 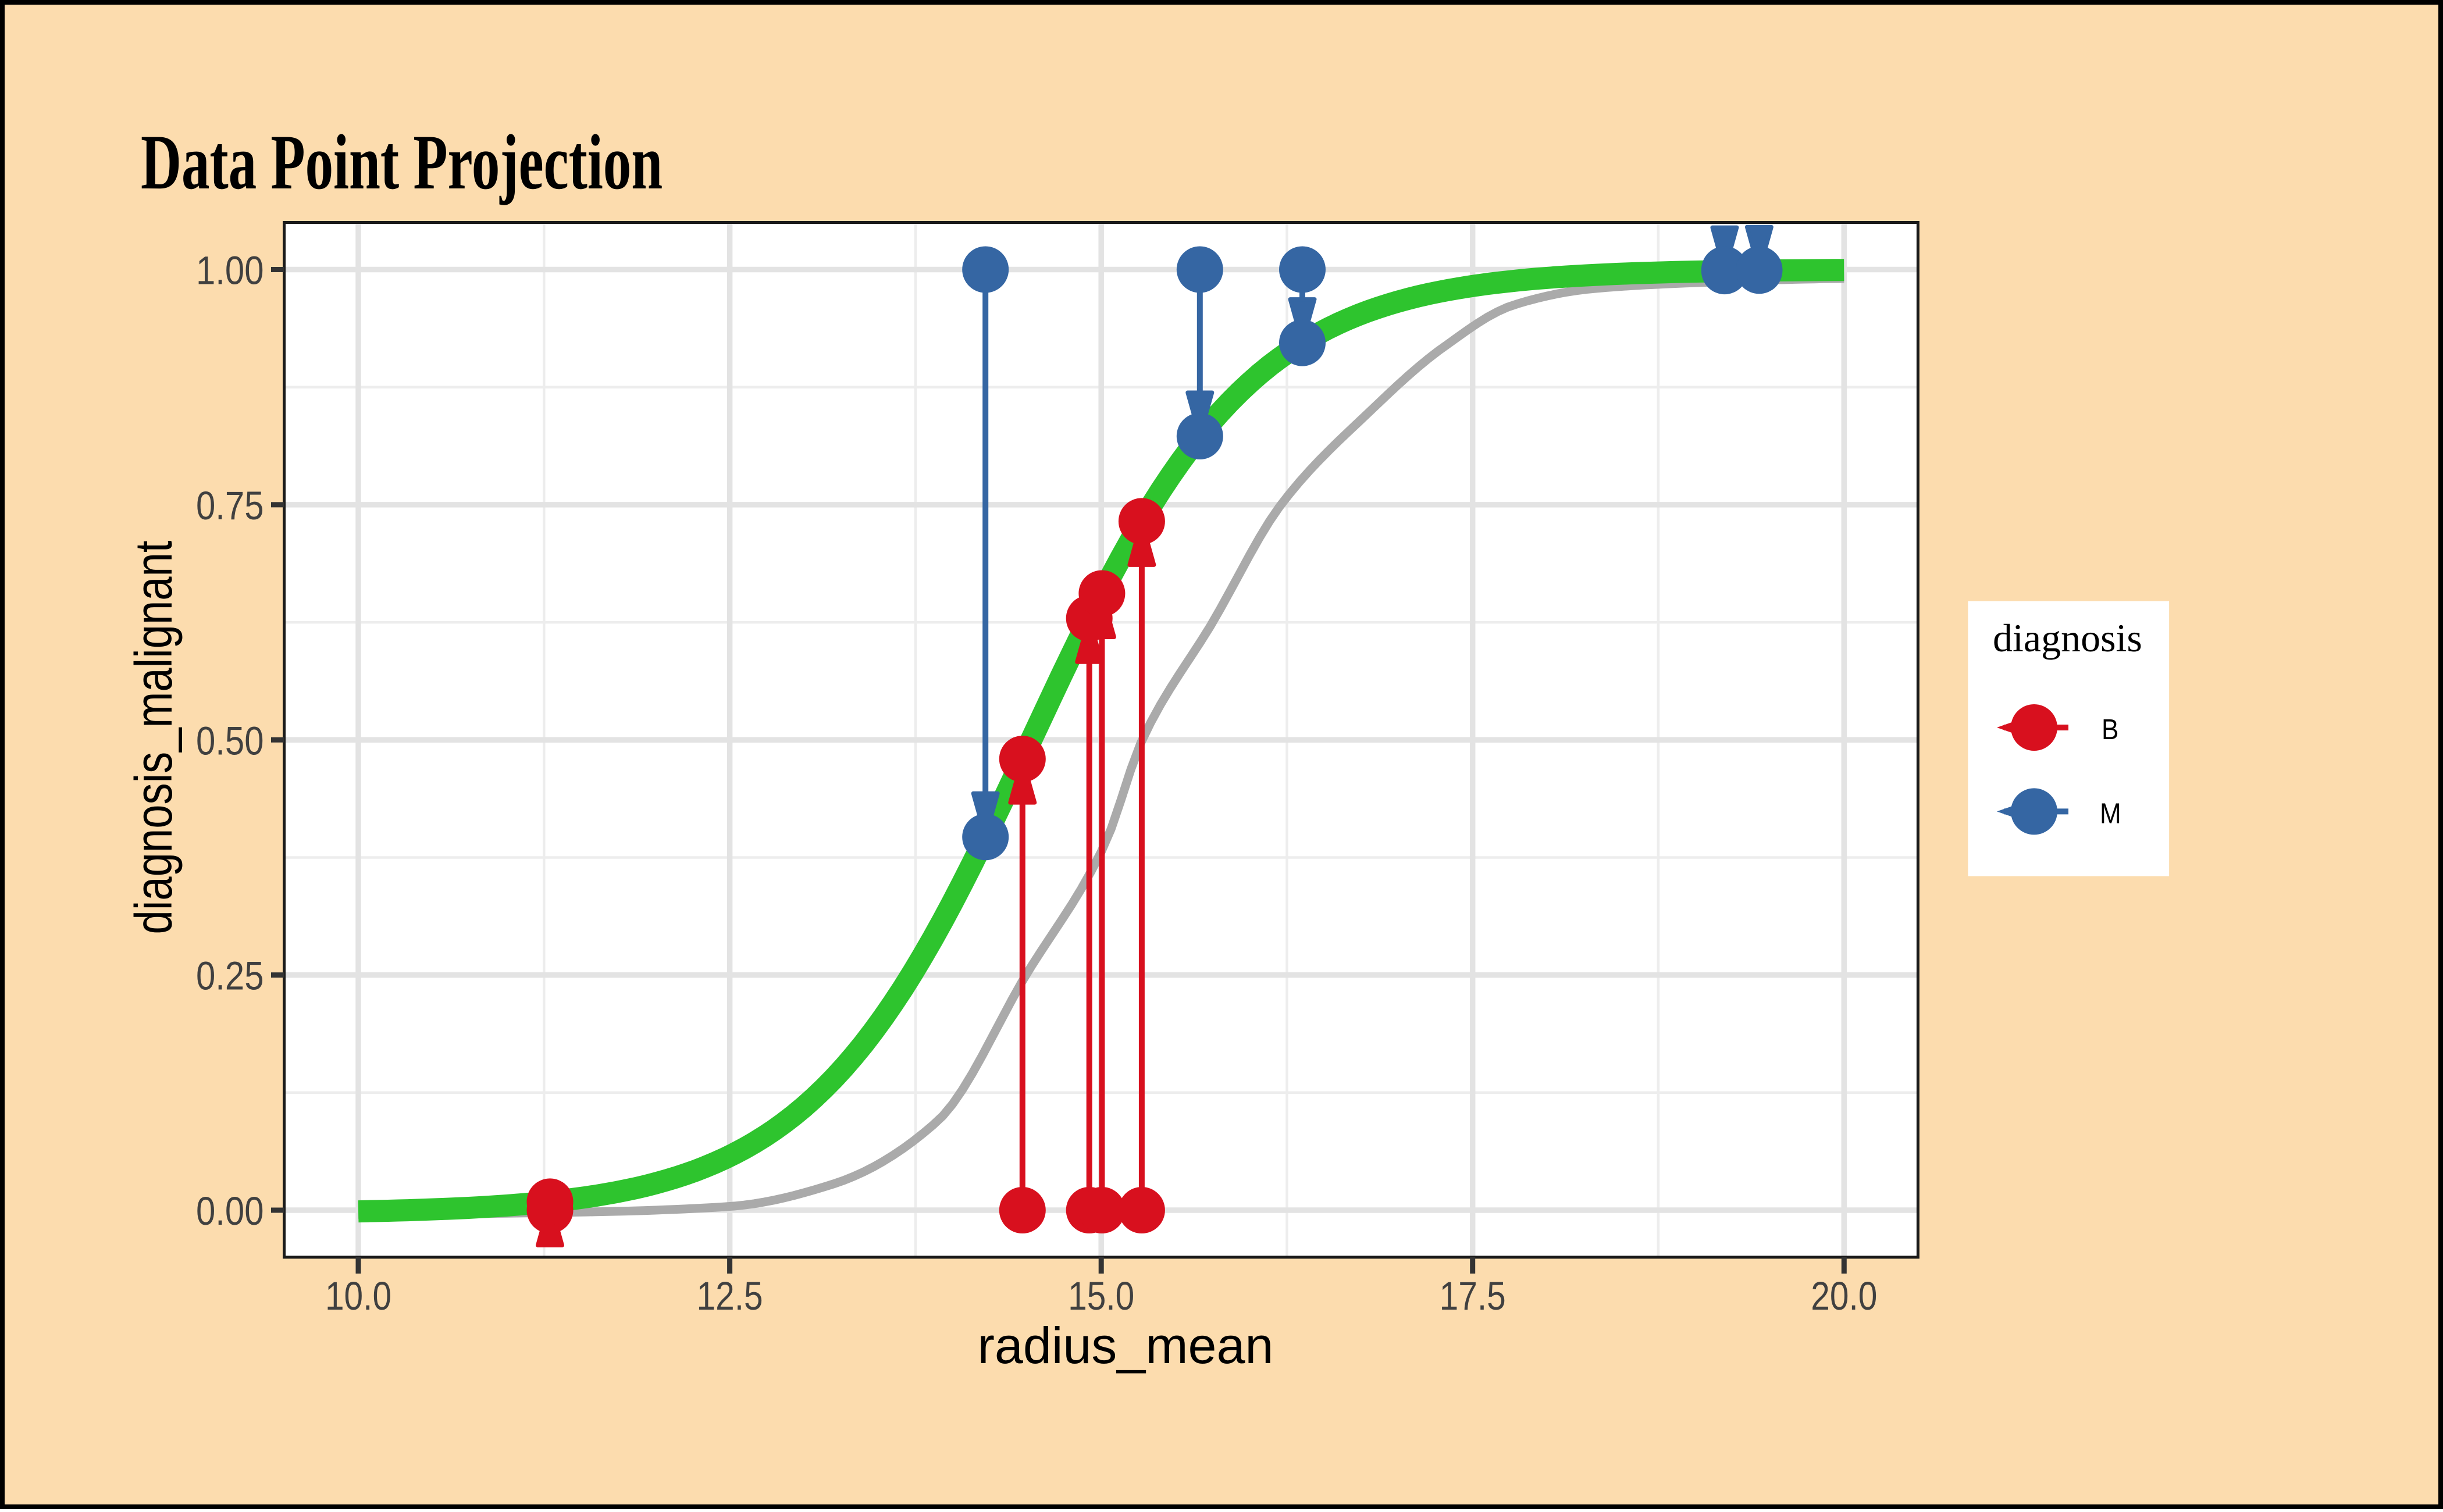 What do you see at coordinates (1473, 1296) in the screenshot?
I see `svg-text: 17.5` at bounding box center [1473, 1296].